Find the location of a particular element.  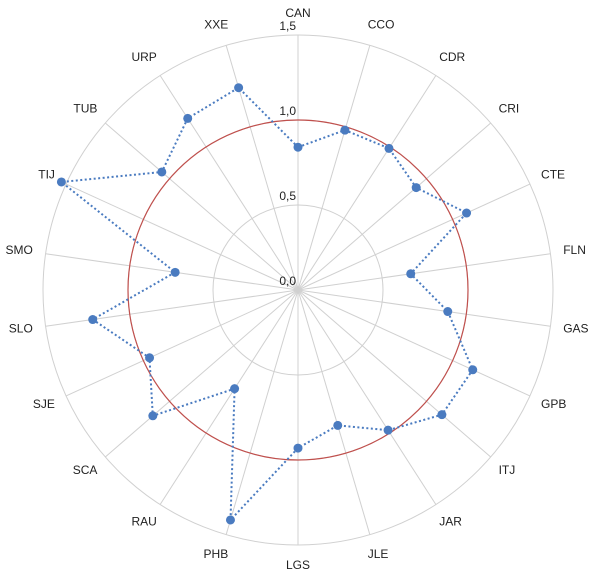

grid-circle is located at coordinates (298, 290).